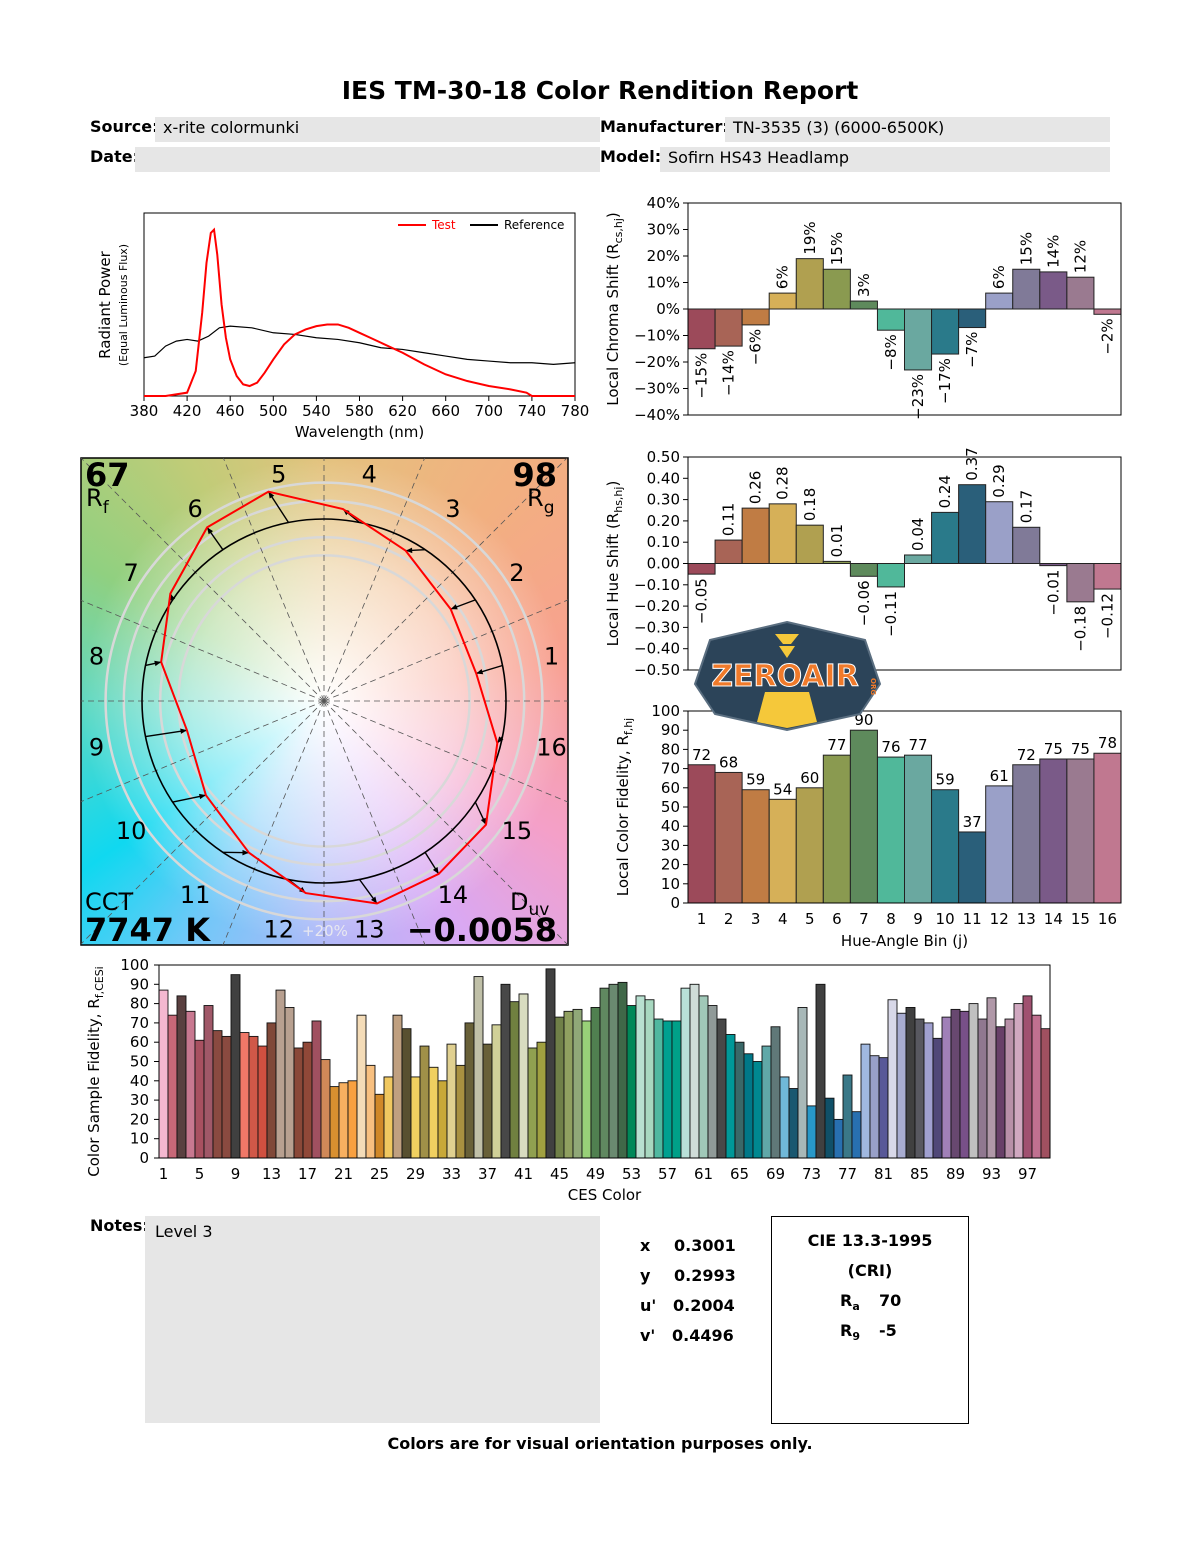  Describe the element at coordinates (702, 601) in the screenshot. I see `bar-value-label: −0.05` at that location.